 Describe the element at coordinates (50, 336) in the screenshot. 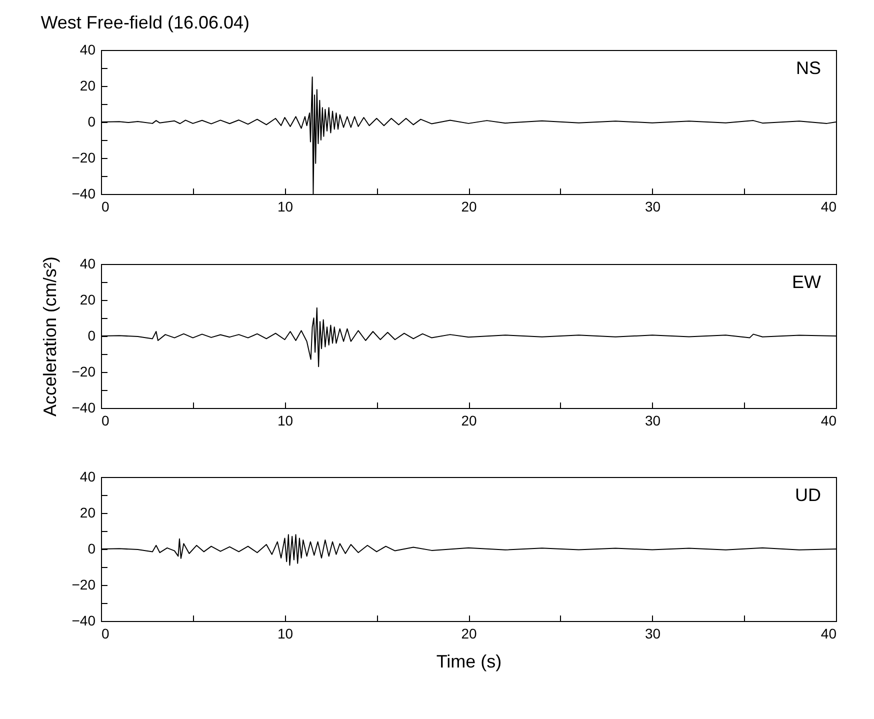

I see `y-axis-title: Acceleration (cm/s²)` at that location.